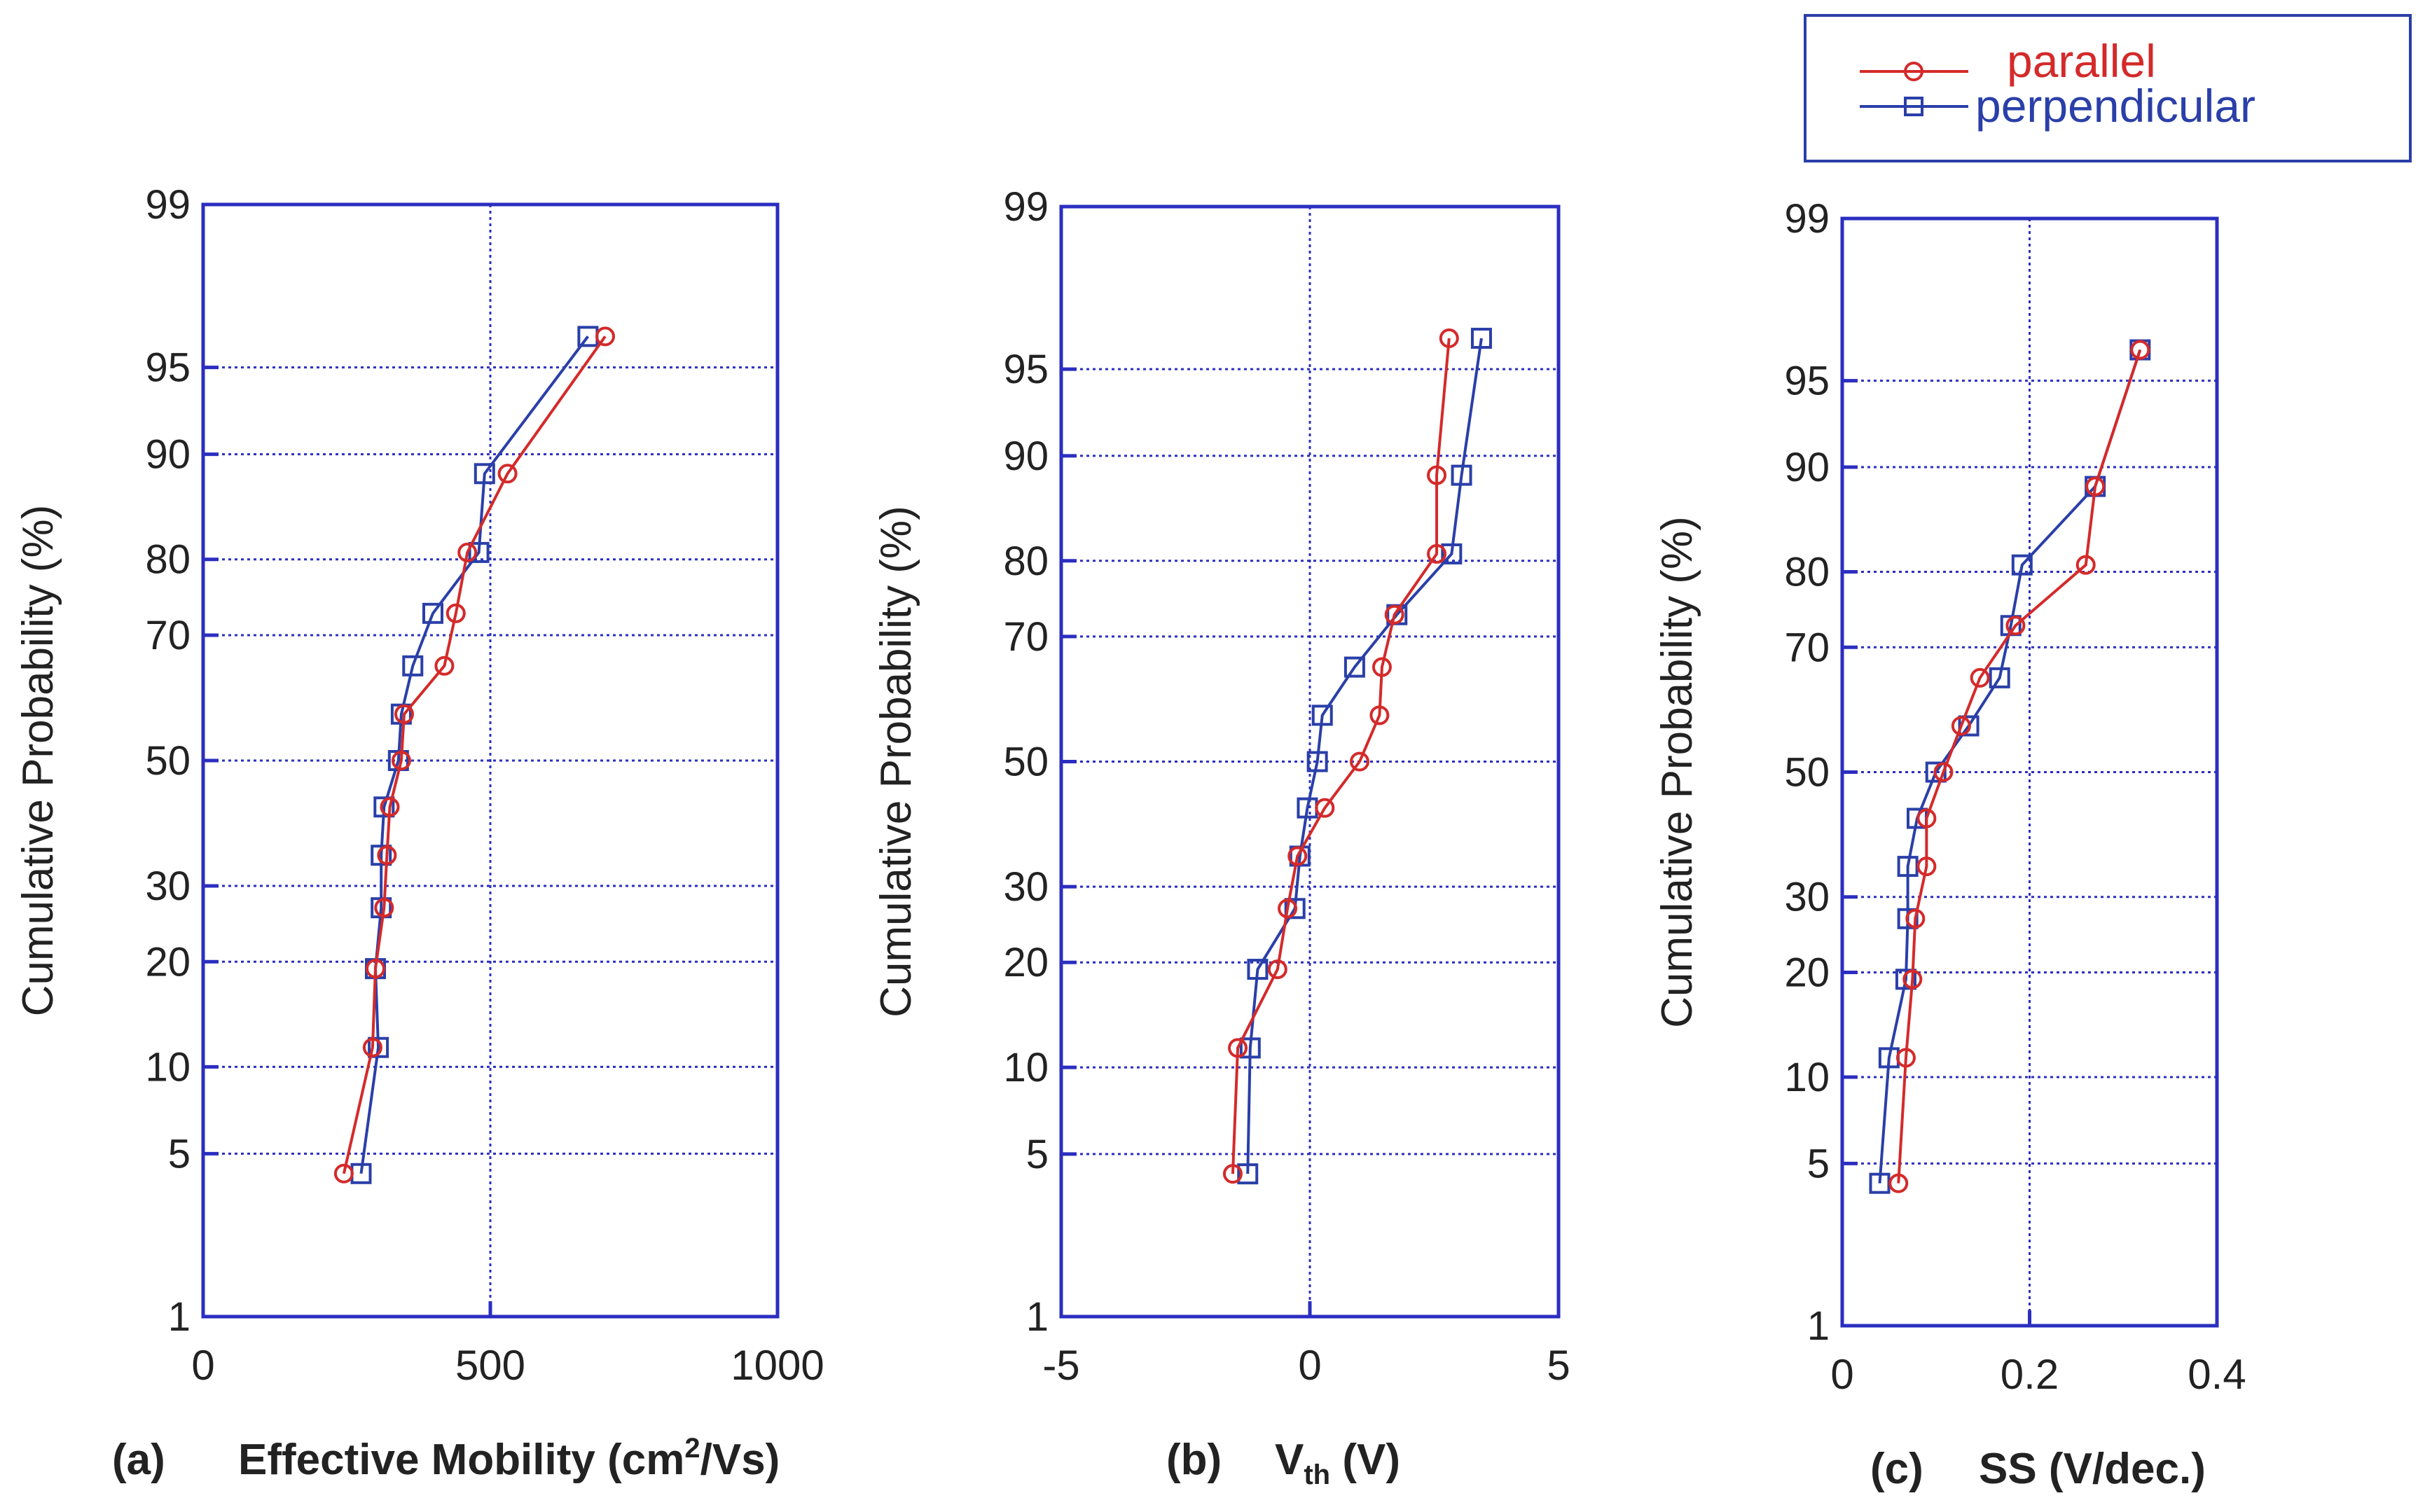 This screenshot has width=2418, height=1512. I want to click on panel-c-ytick-label-99: 99, so click(1807, 219).